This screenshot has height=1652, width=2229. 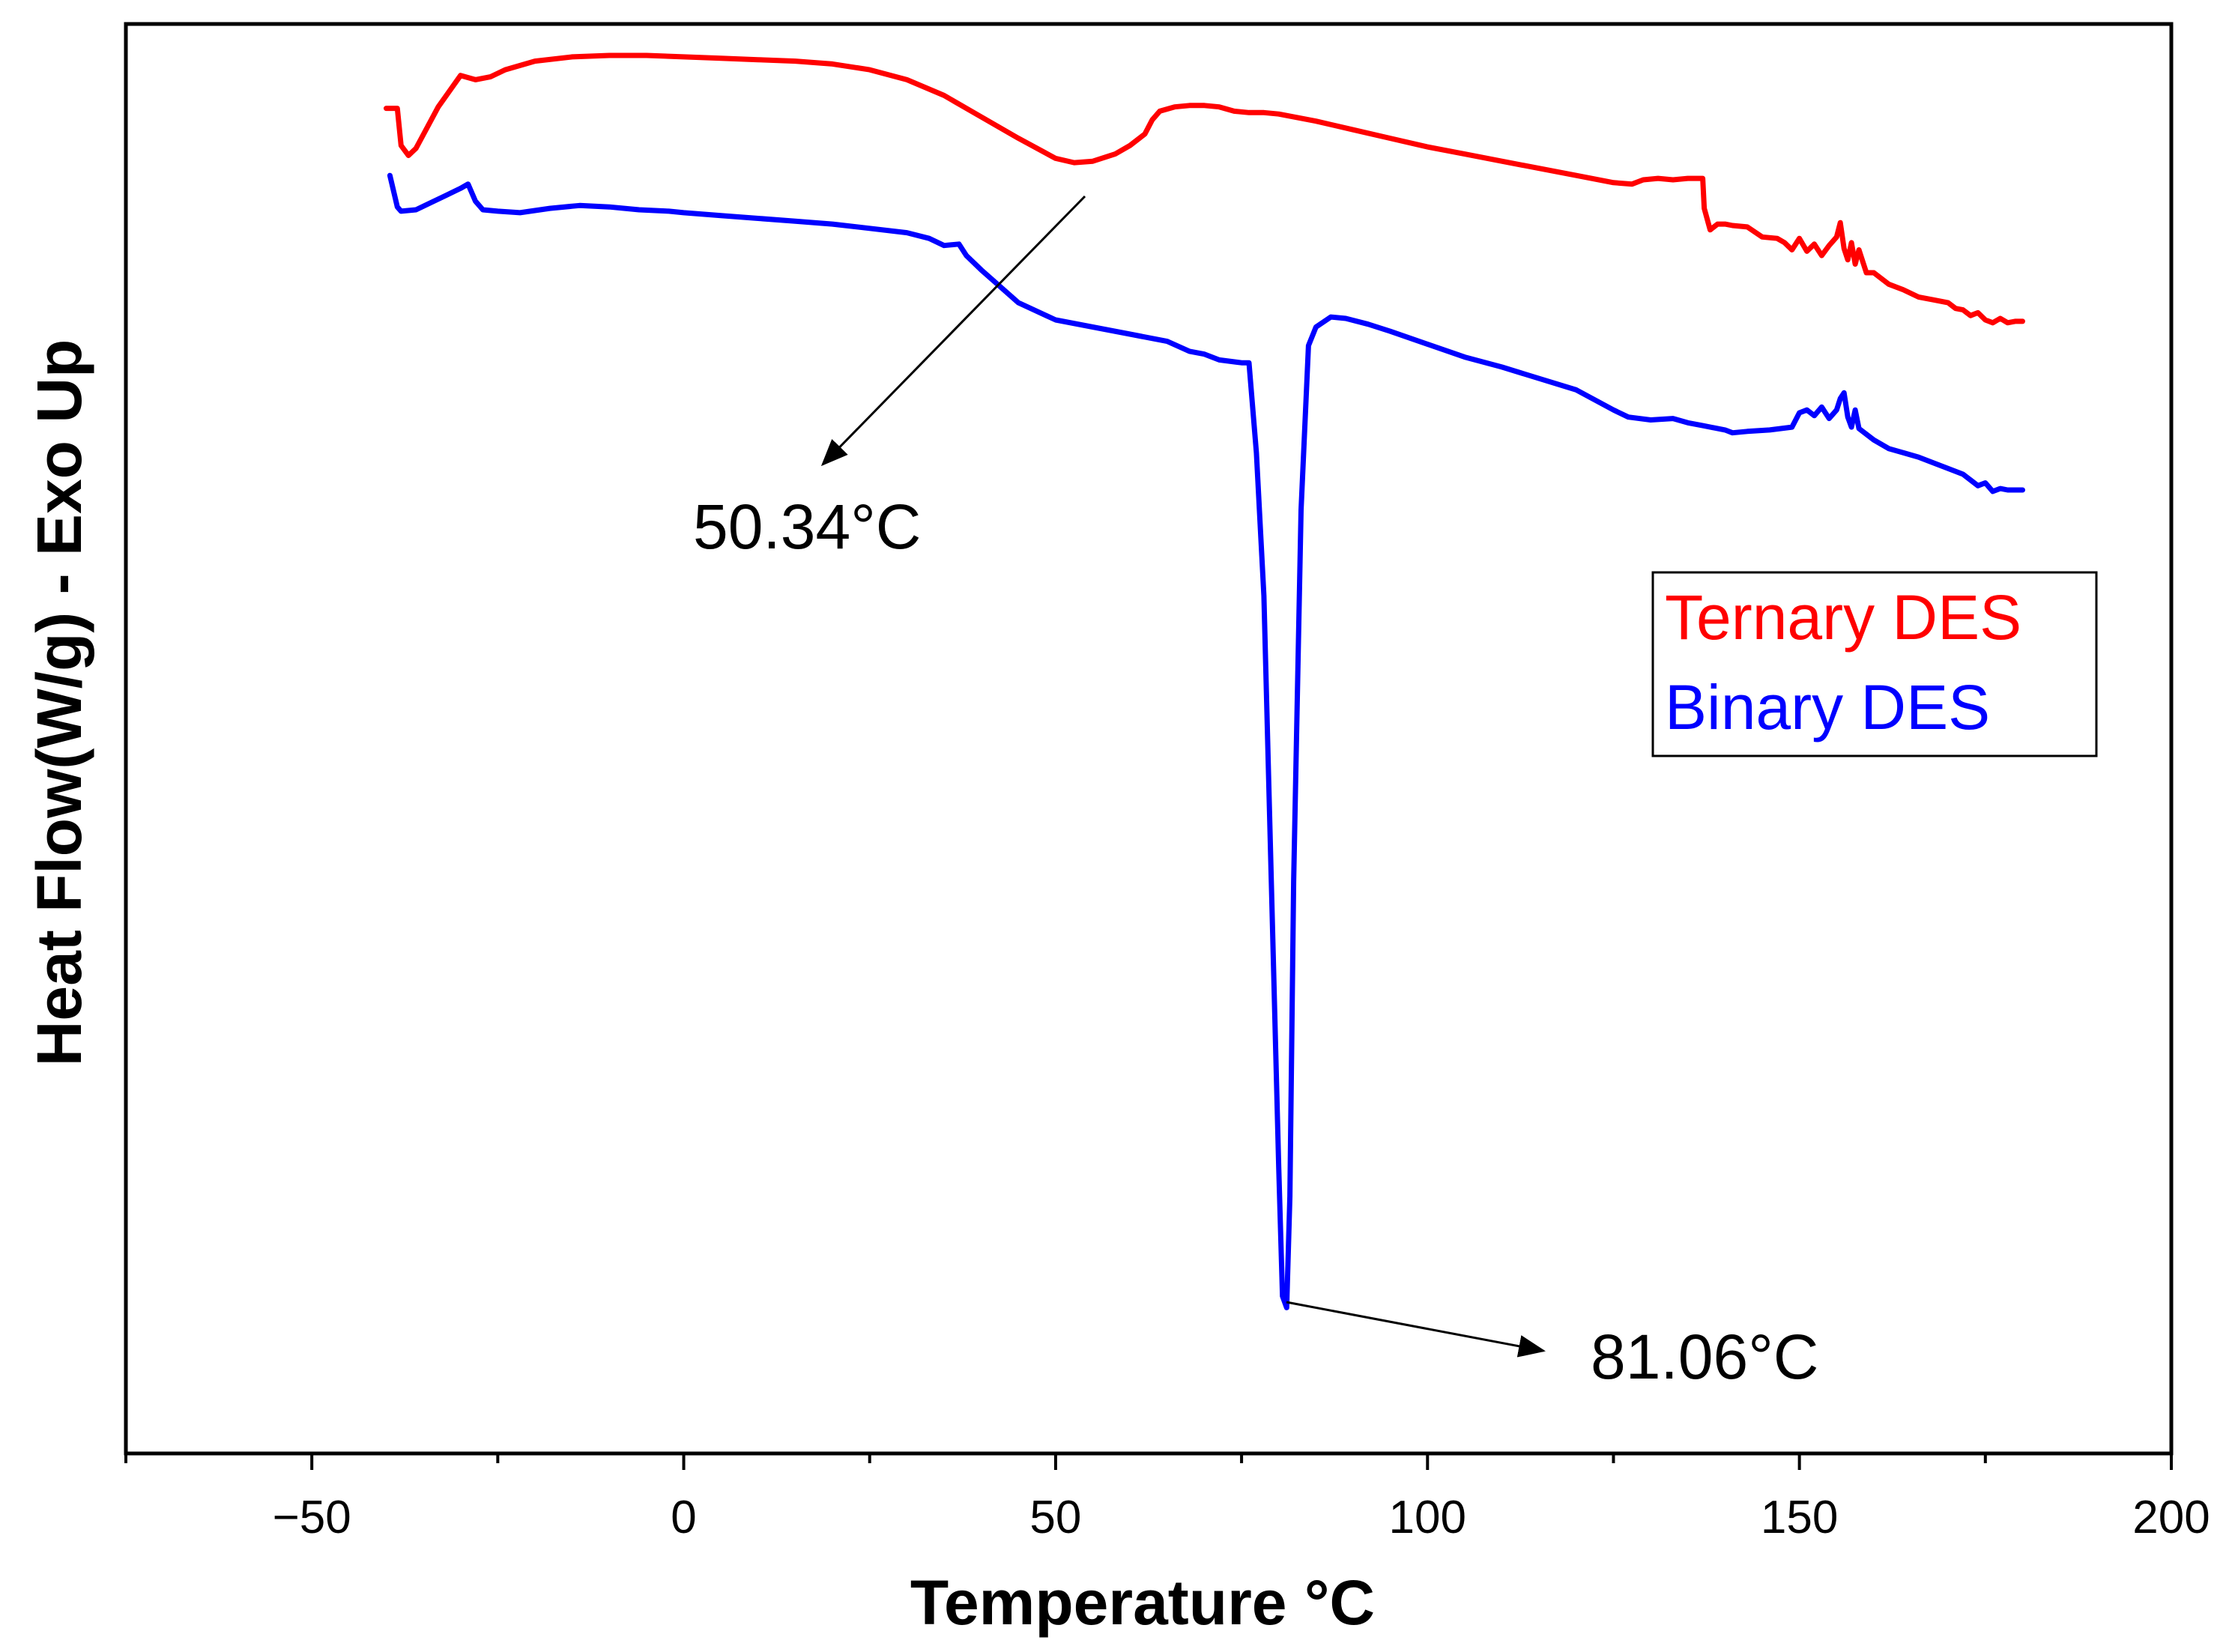 What do you see at coordinates (683, 1517) in the screenshot?
I see `x-tick-label: 0` at bounding box center [683, 1517].